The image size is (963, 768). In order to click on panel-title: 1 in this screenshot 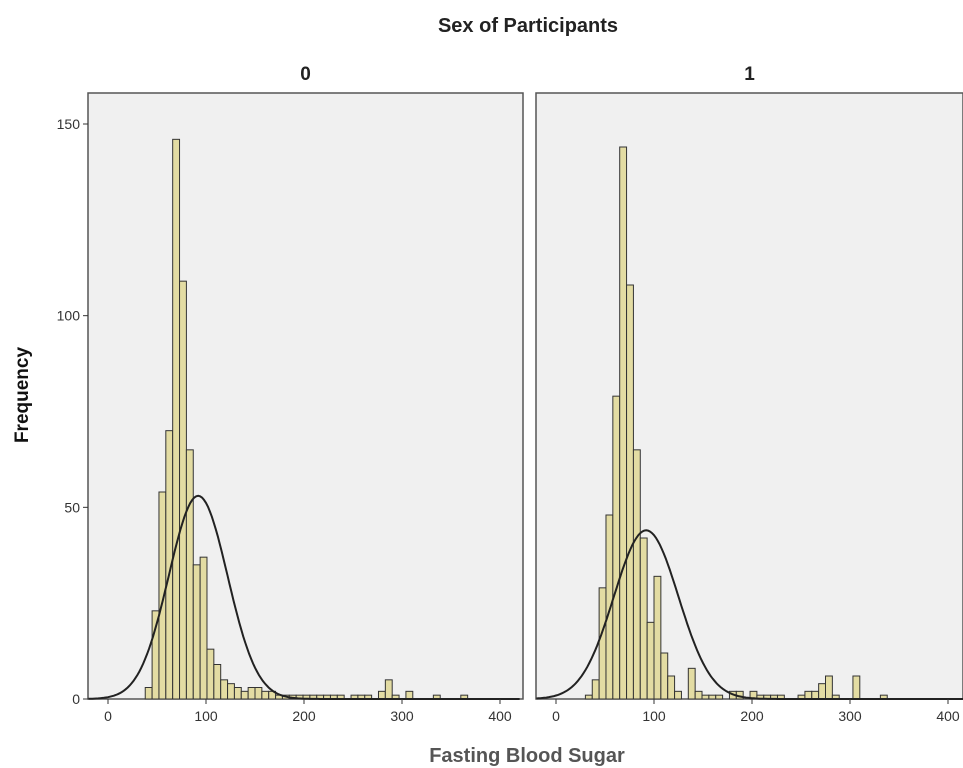, I will do `click(749, 74)`.